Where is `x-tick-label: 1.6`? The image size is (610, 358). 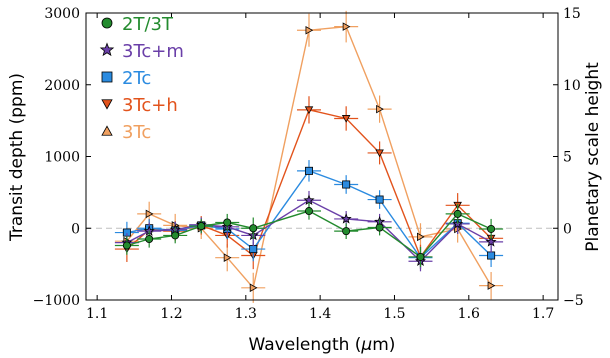 x-tick-label: 1.6 is located at coordinates (469, 314).